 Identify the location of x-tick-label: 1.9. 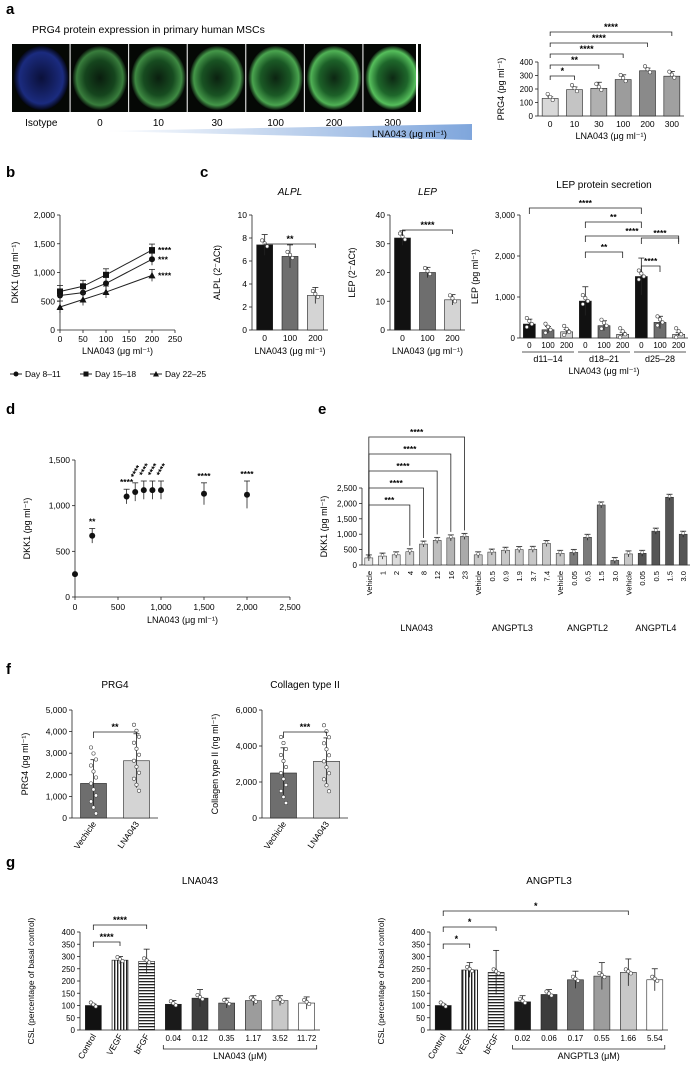
(519, 576).